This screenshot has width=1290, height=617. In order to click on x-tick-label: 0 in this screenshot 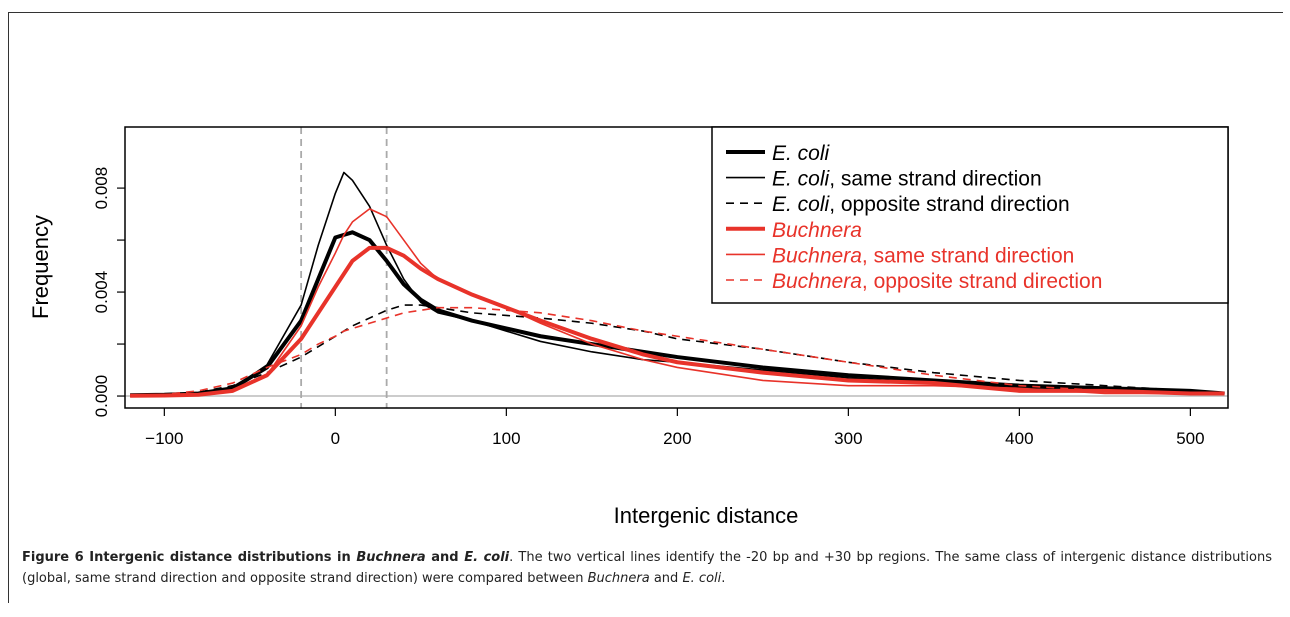, I will do `click(335, 438)`.